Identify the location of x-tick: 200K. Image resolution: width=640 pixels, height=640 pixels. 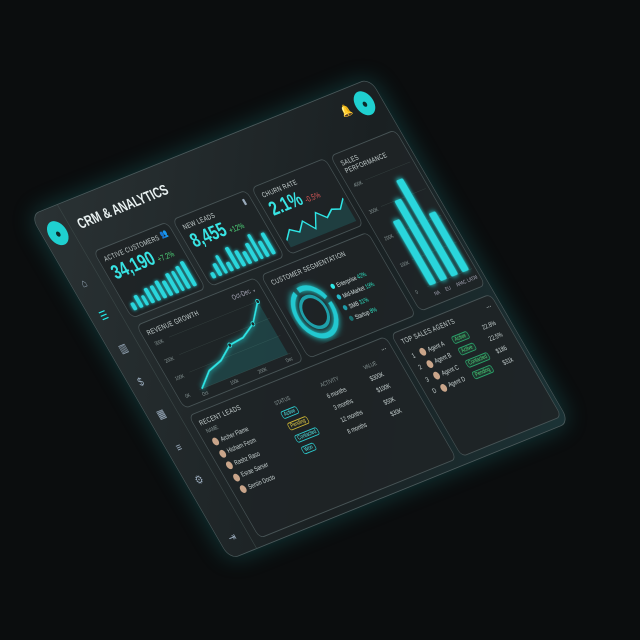
(263, 371).